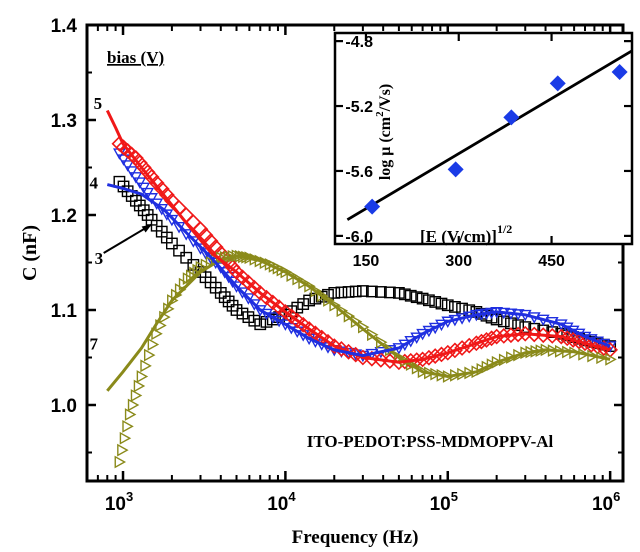  What do you see at coordinates (93, 183) in the screenshot?
I see `curve-label-4: 4` at bounding box center [93, 183].